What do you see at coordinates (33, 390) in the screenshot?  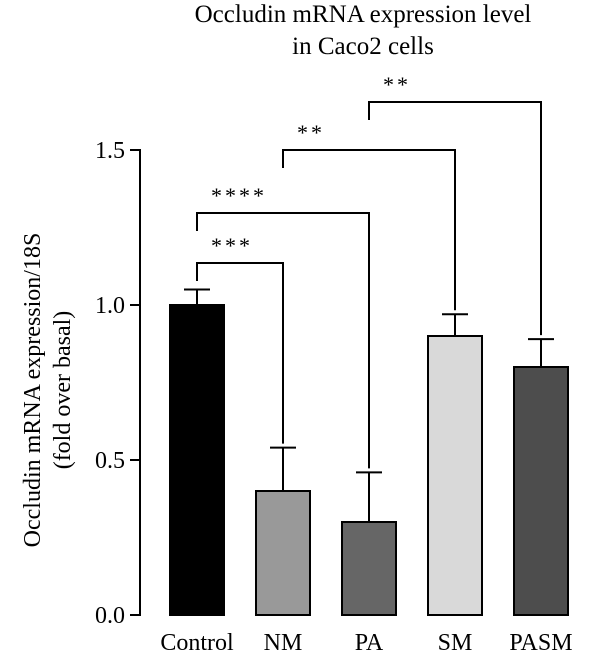 I see `y-axis-label-line-1: Occludin mRNA expression/18S` at bounding box center [33, 390].